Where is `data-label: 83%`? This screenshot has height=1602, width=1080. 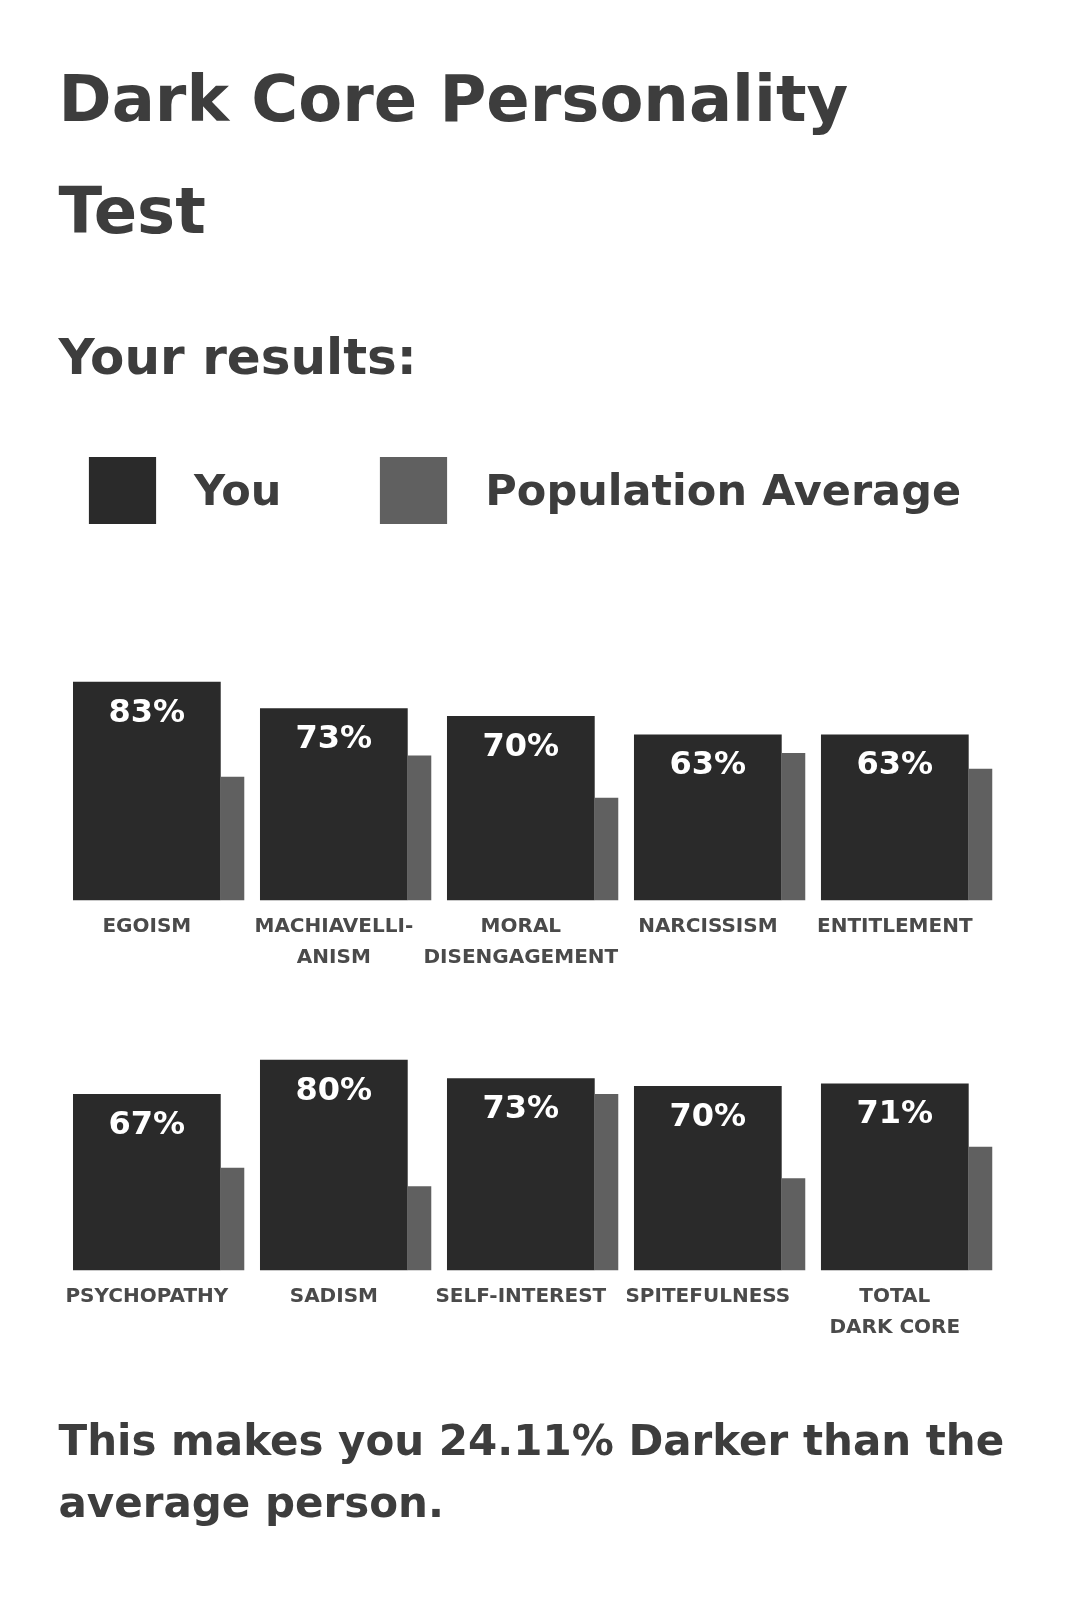
data-label: 83% is located at coordinates (147, 710).